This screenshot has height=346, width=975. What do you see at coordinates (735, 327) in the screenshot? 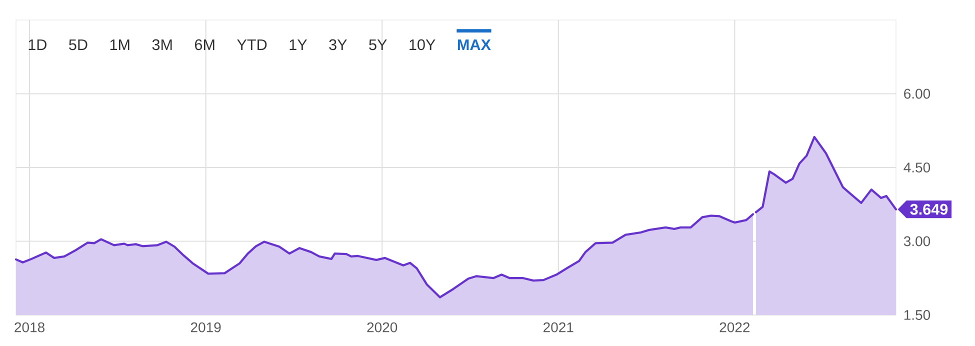
I see `x-tick-label: 2022` at bounding box center [735, 327].